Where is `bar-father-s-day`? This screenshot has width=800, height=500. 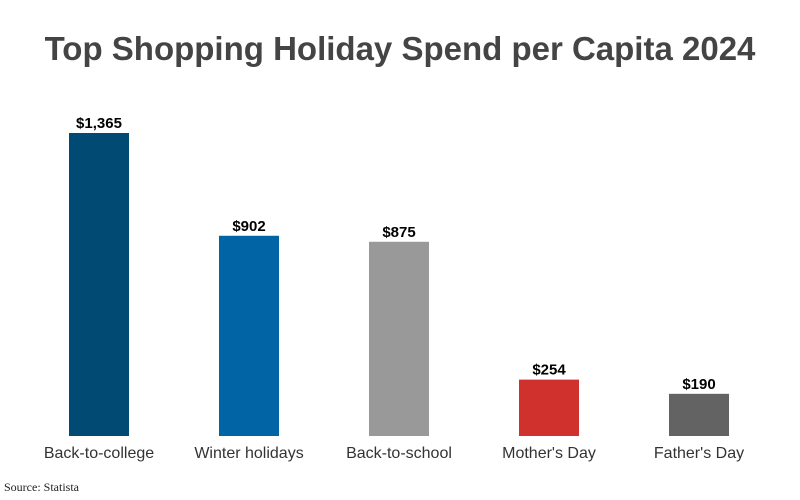
bar-father-s-day is located at coordinates (699, 414).